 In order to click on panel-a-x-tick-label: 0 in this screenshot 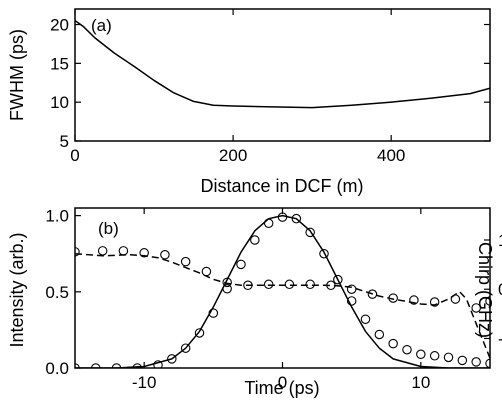, I will do `click(74, 155)`.